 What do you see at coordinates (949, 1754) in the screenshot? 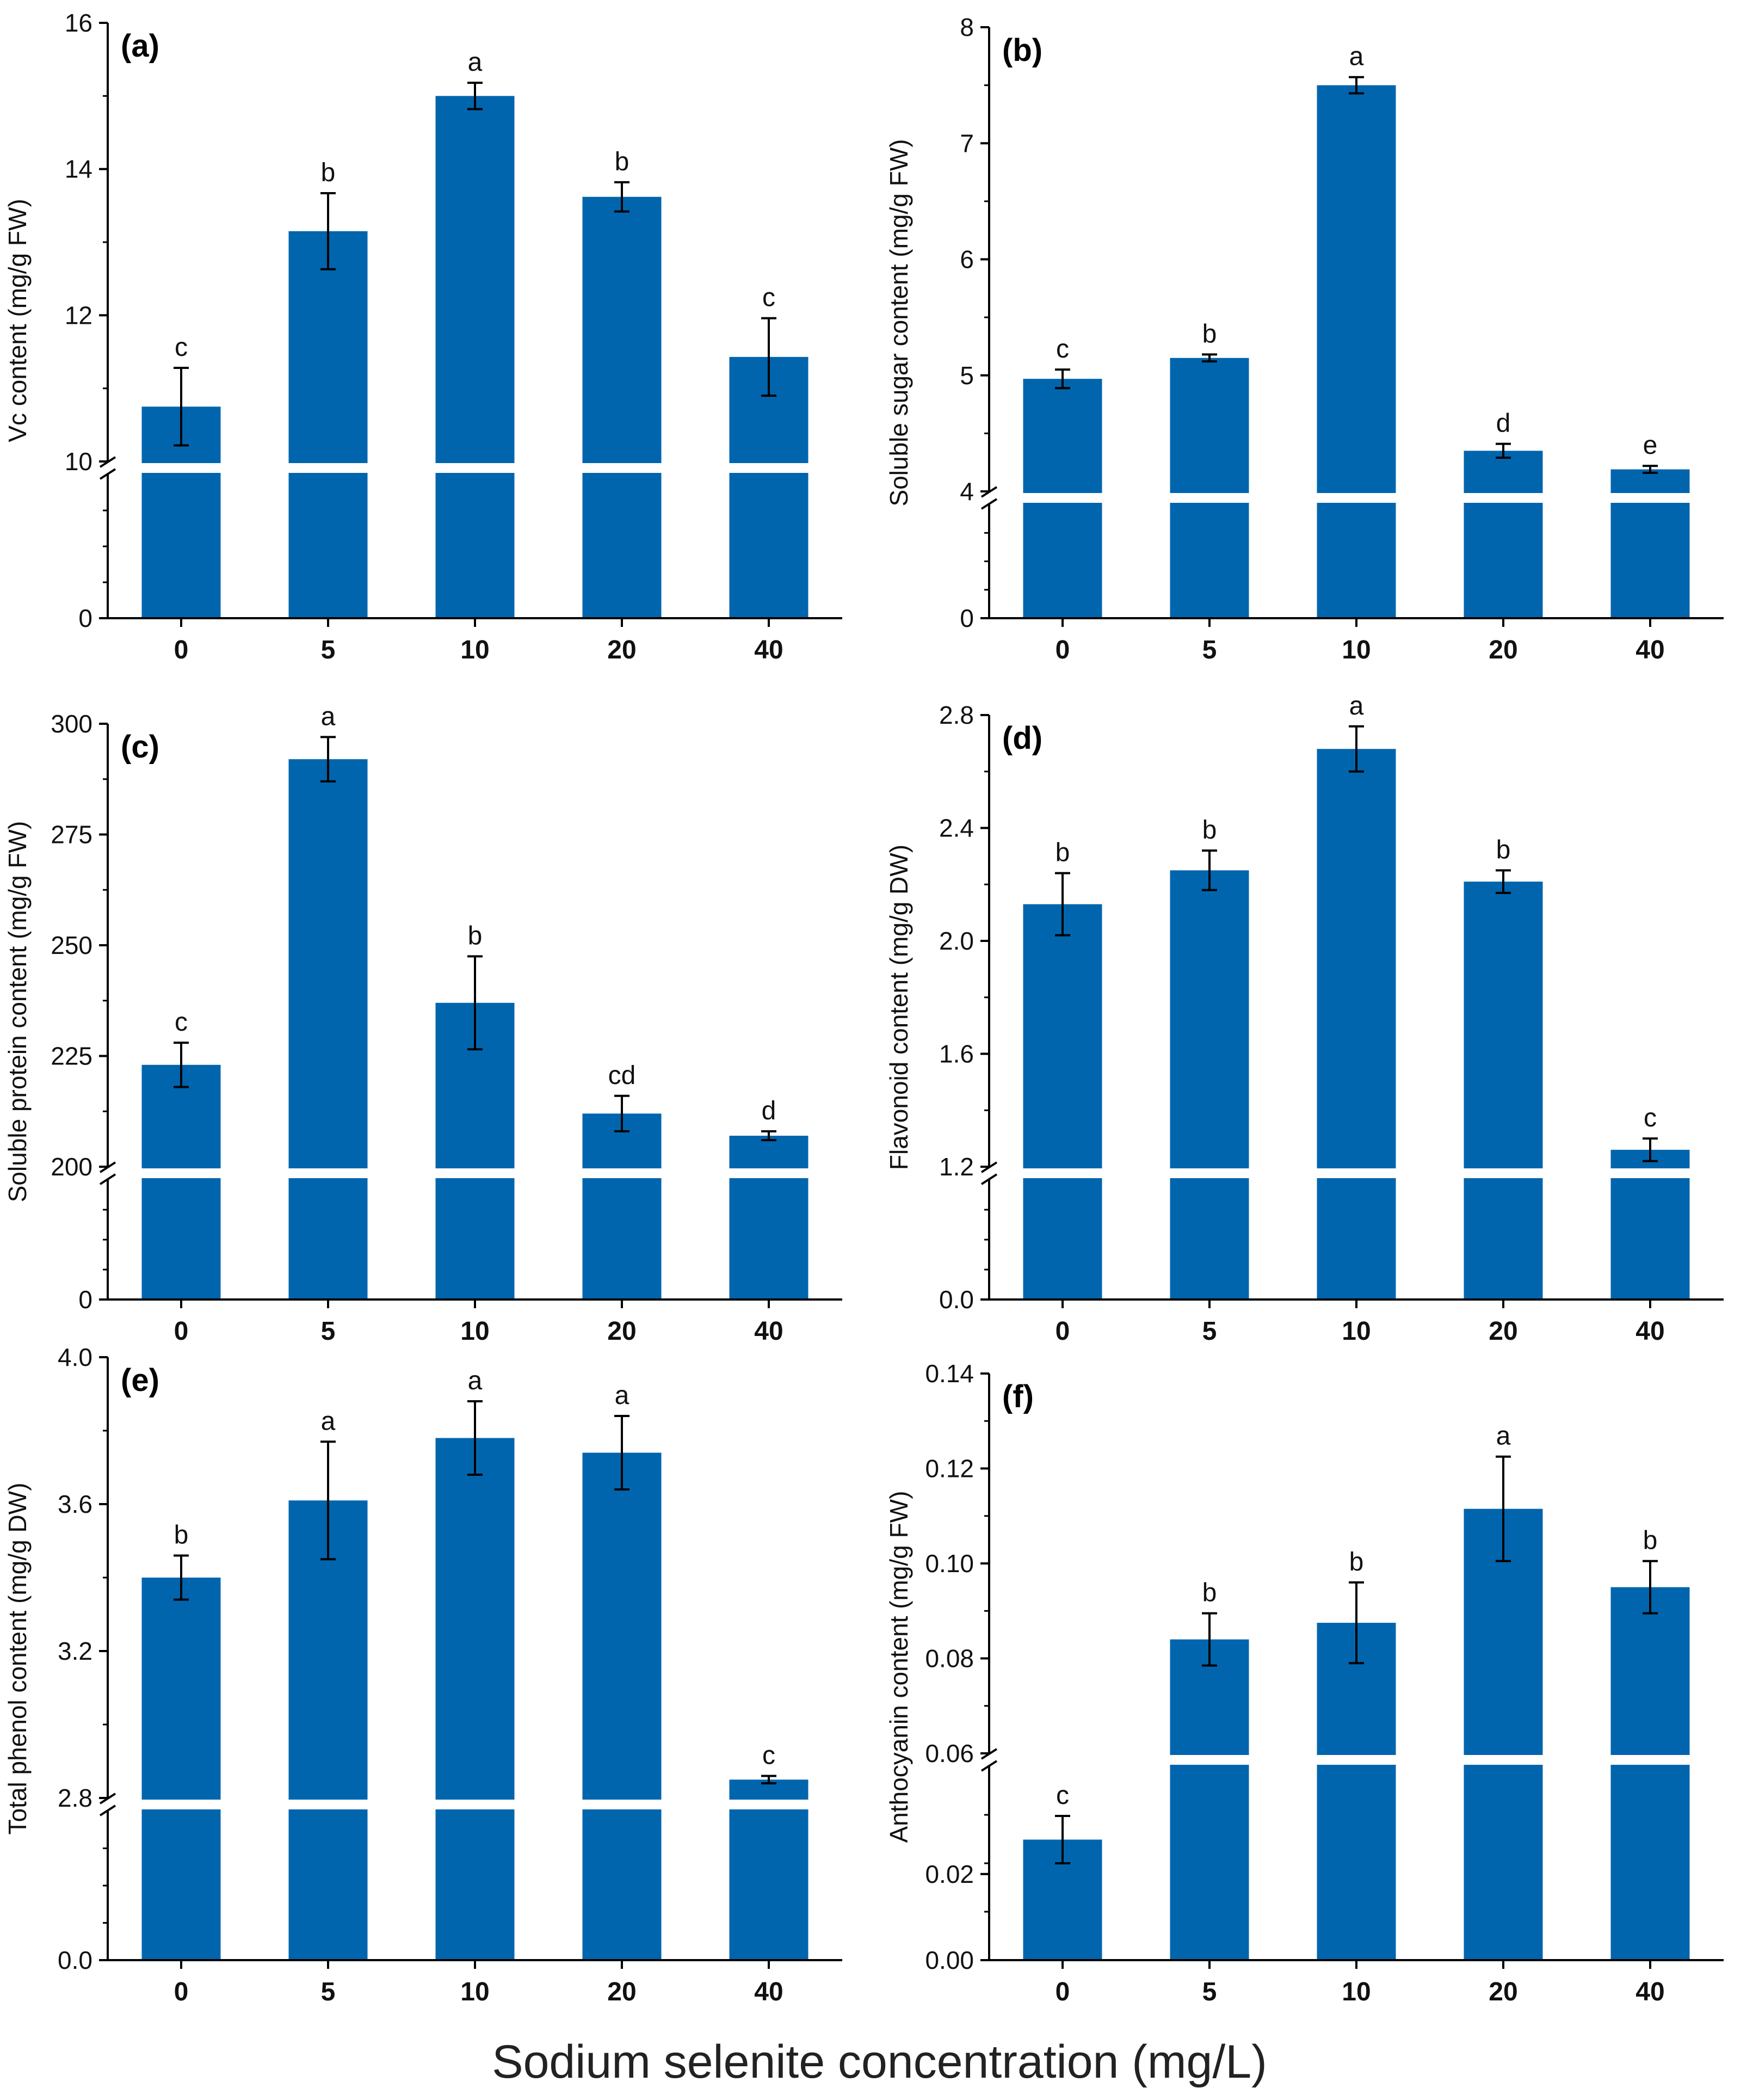
I see `panel-f-y-tick-label-0: 0.06` at bounding box center [949, 1754].